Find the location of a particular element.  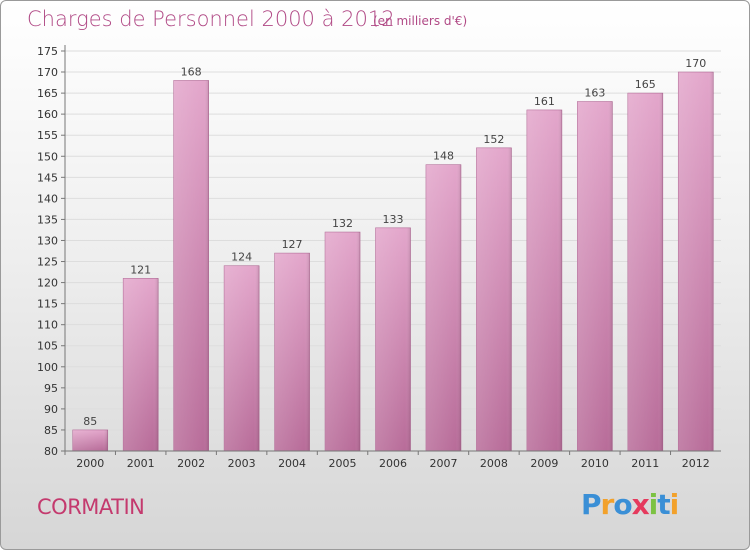

y-tick-label: 145 is located at coordinates (47, 177).